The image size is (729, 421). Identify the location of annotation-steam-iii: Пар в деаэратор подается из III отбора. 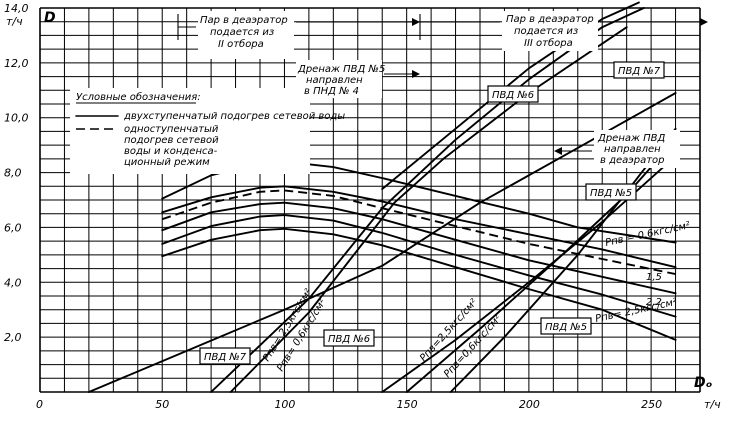
(563, 31).